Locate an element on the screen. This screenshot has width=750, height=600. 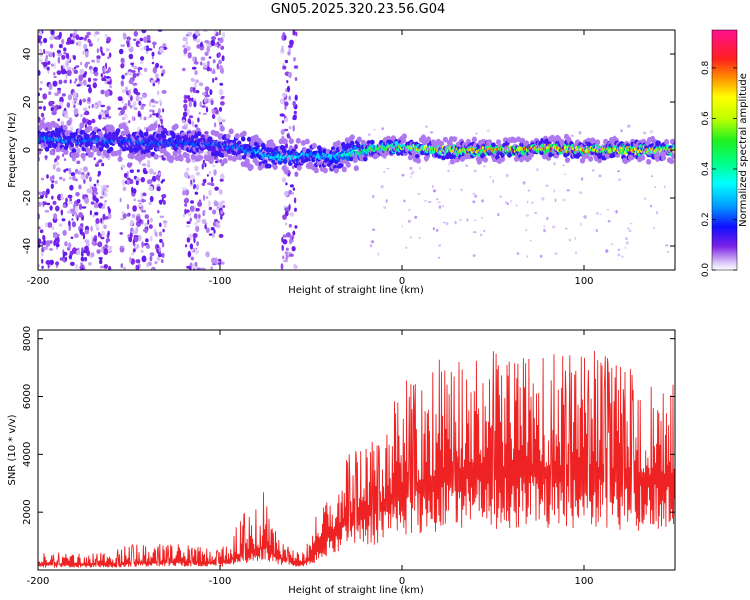
y-tick-label: -40 is located at coordinates (27, 246).